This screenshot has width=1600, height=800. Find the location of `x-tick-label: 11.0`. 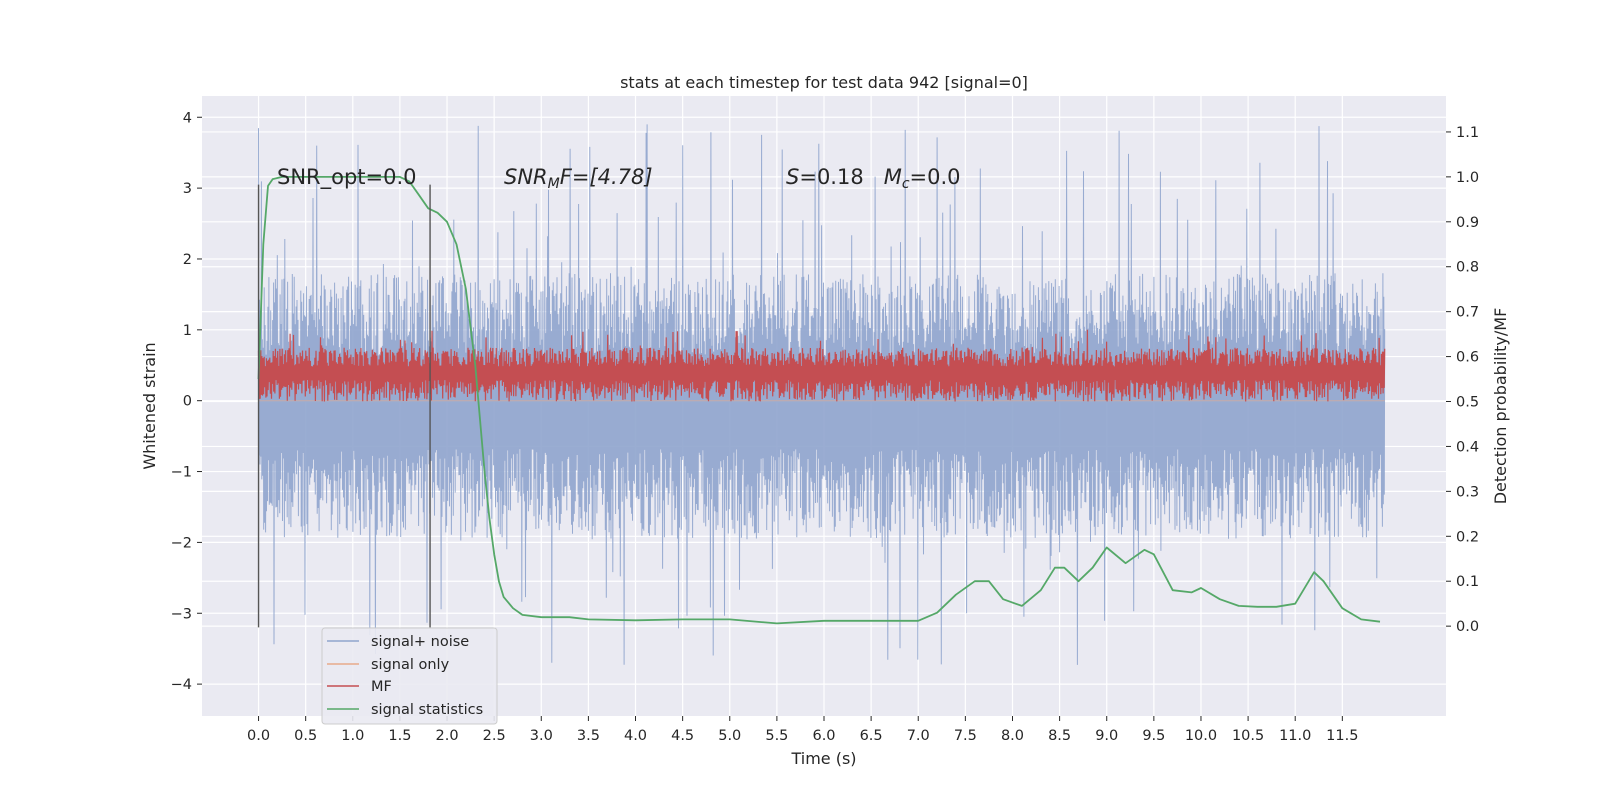

x-tick-label: 11.0 is located at coordinates (1295, 736).